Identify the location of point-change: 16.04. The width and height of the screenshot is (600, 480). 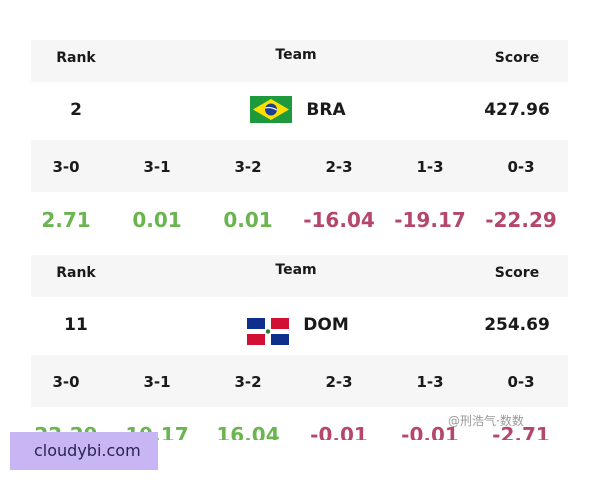
(248, 431).